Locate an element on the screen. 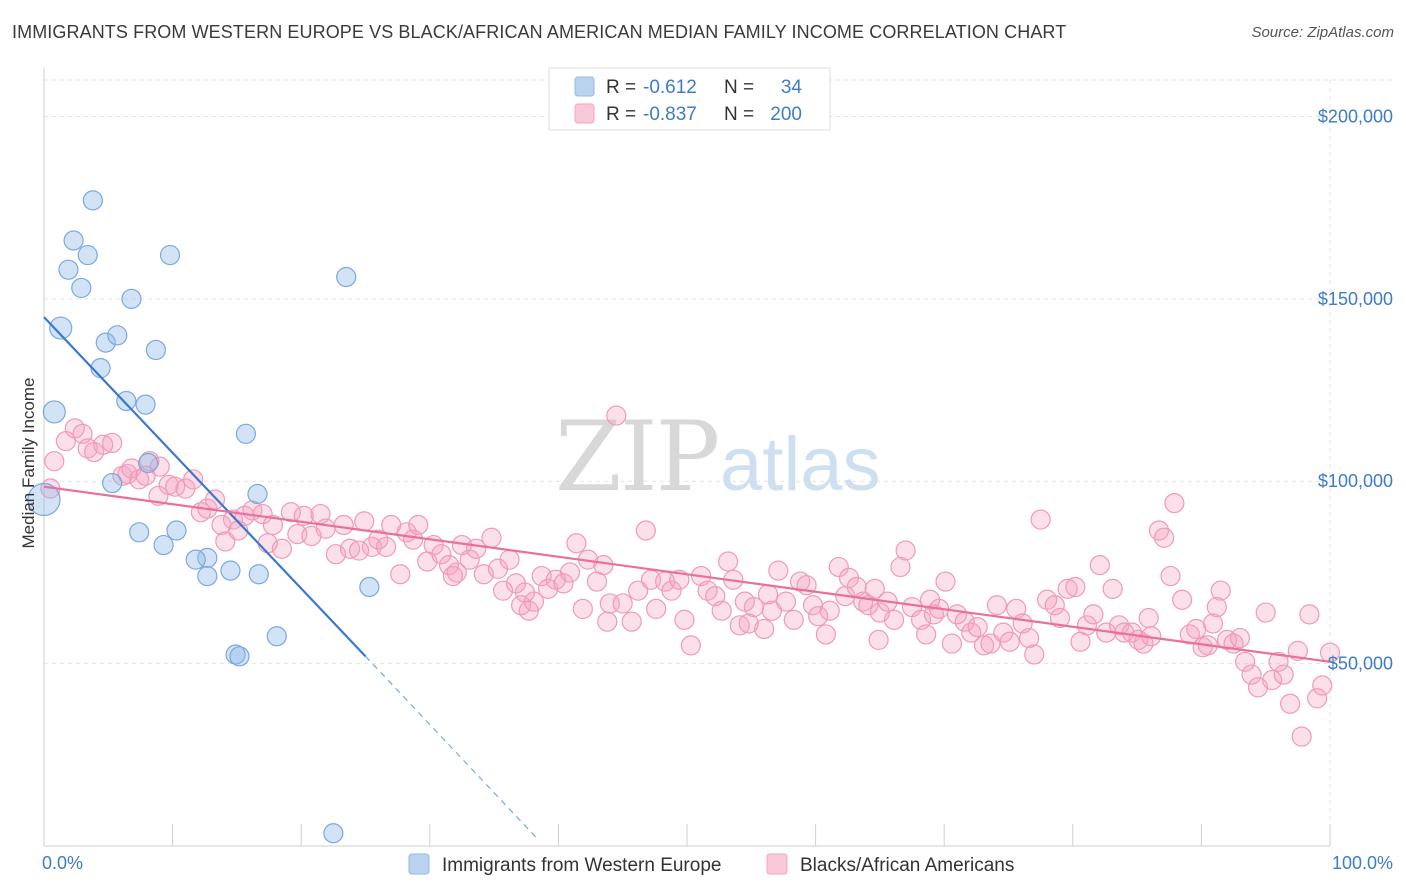  legend-box is located at coordinates (689, 99).